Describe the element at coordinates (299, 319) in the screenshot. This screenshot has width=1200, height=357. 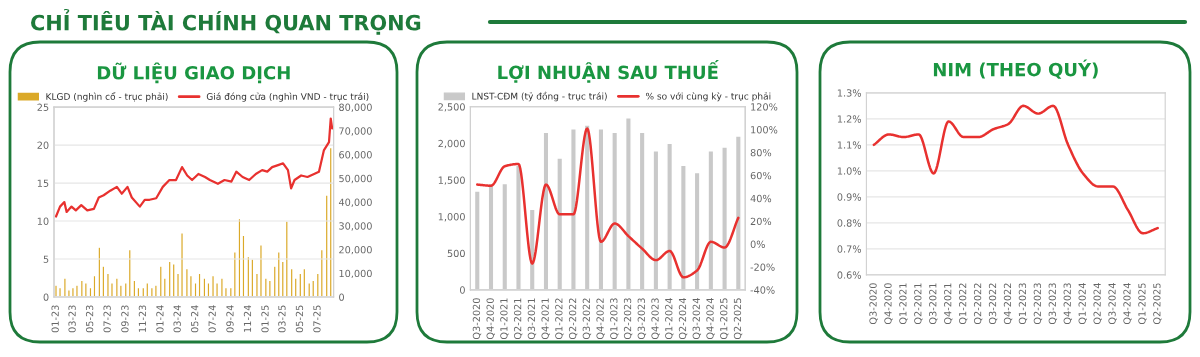
I see `x-tick-label: 05-25` at that location.